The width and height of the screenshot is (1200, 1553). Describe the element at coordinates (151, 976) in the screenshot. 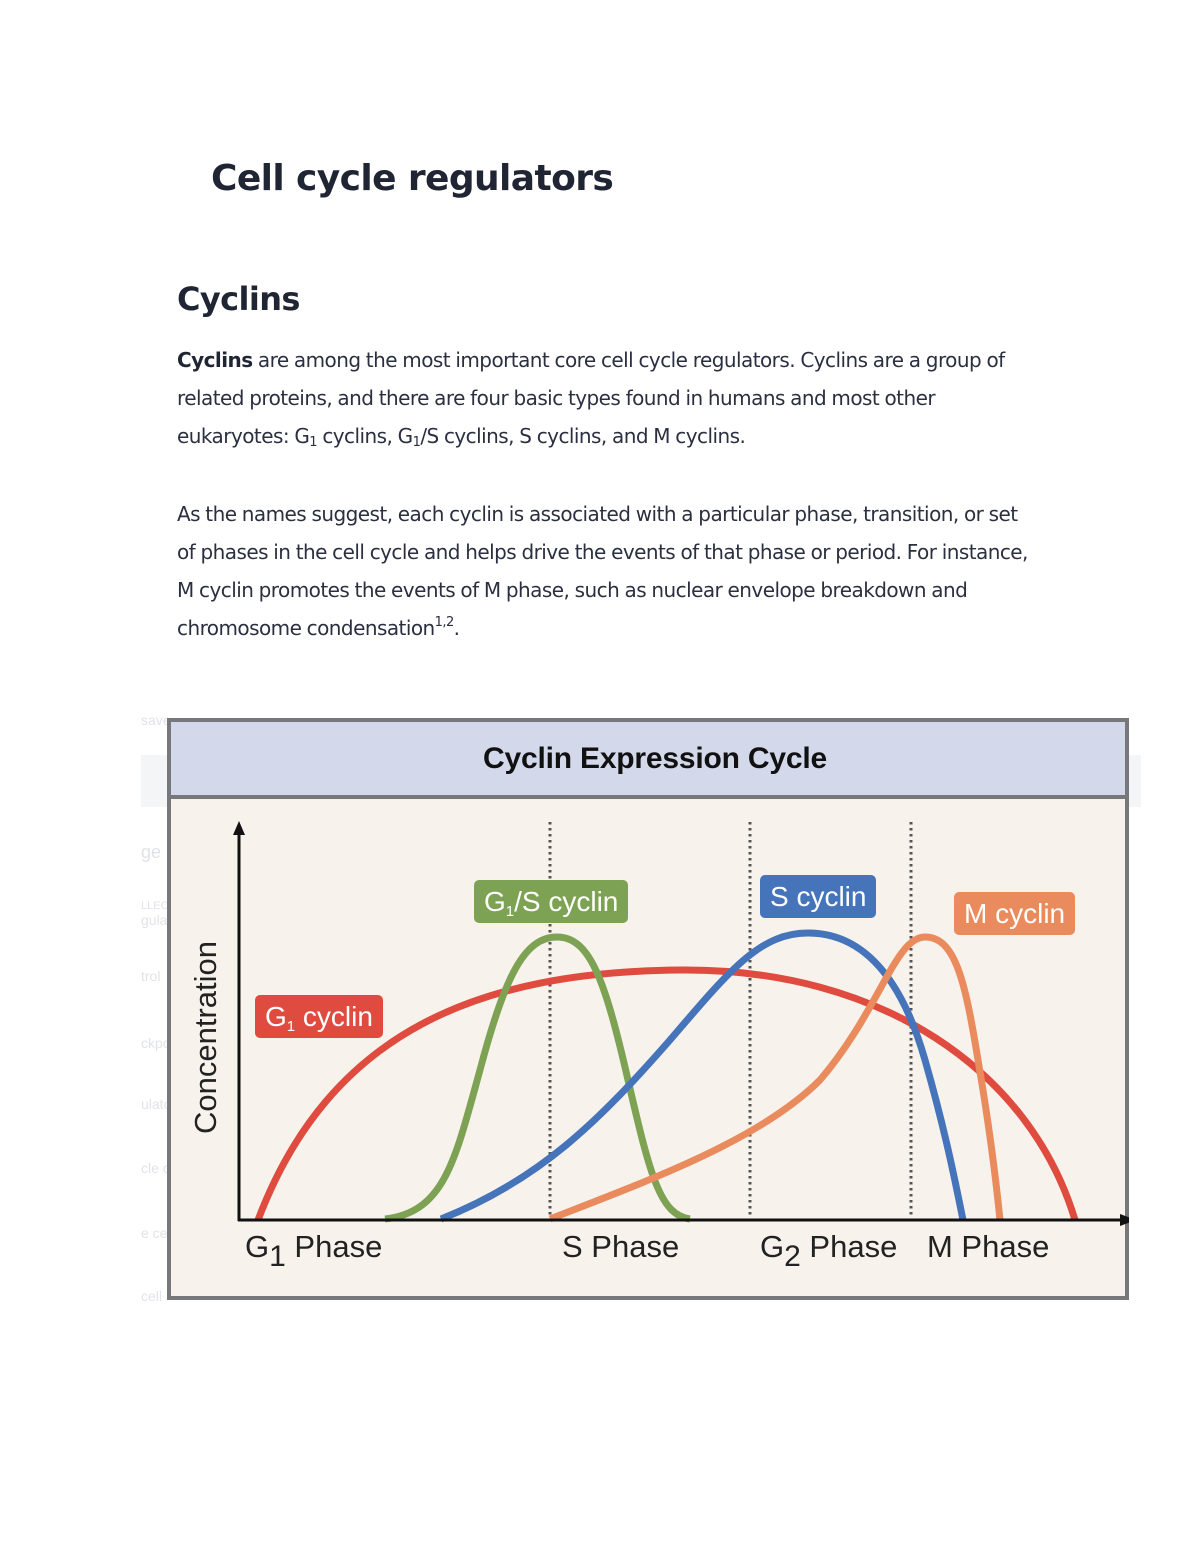

I see `ghost-text: trol` at that location.